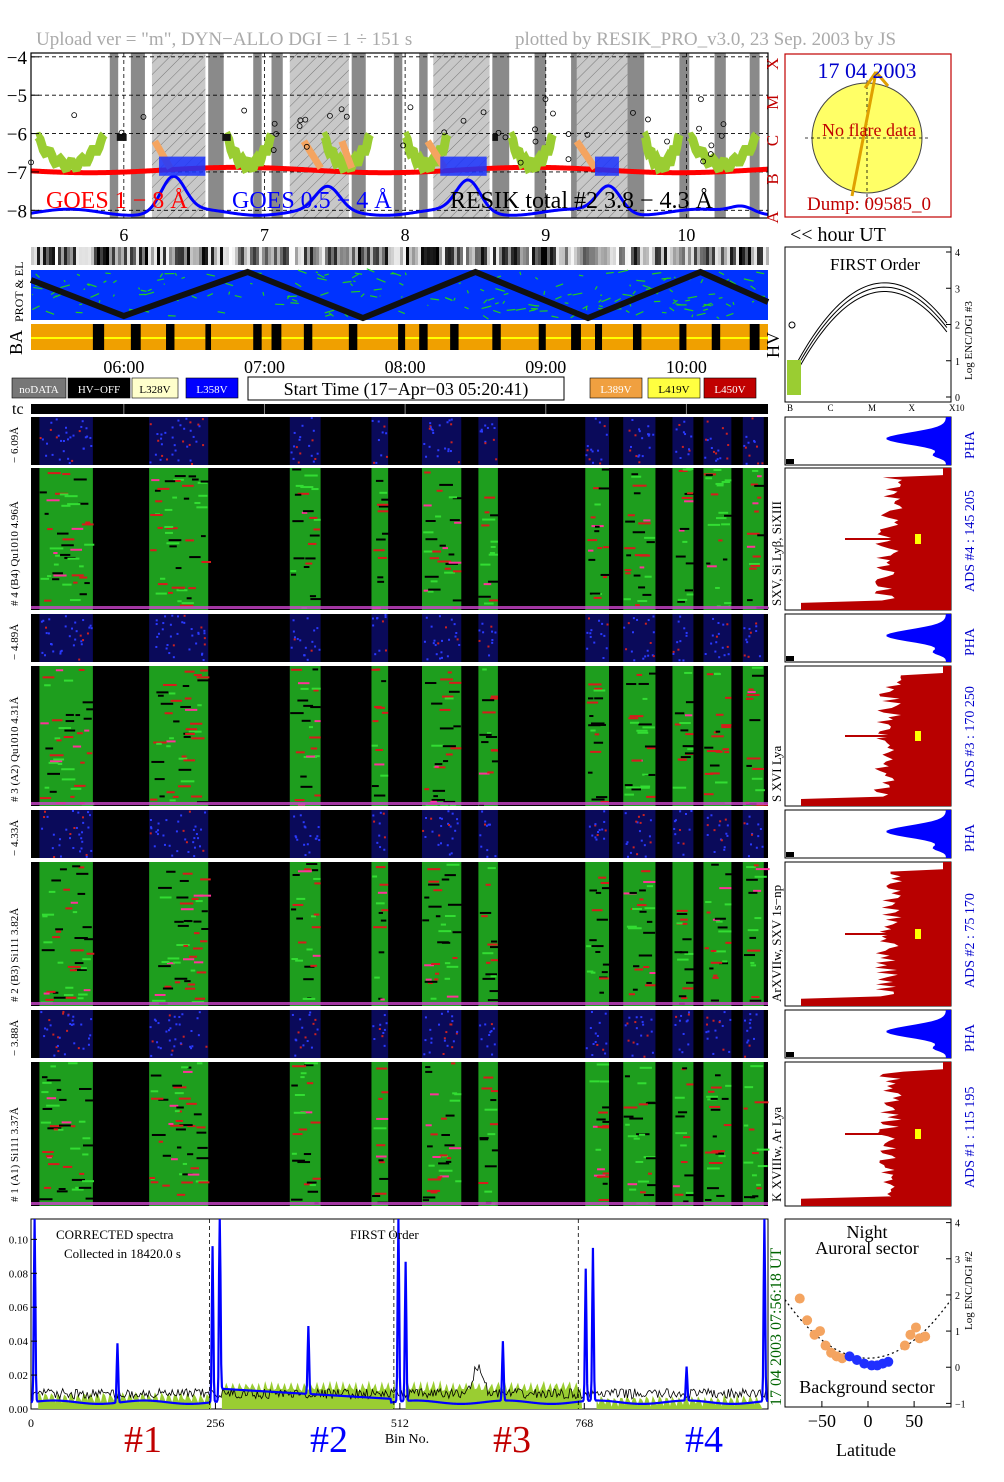  I want to click on hv-off-segment, so click(98, 337).